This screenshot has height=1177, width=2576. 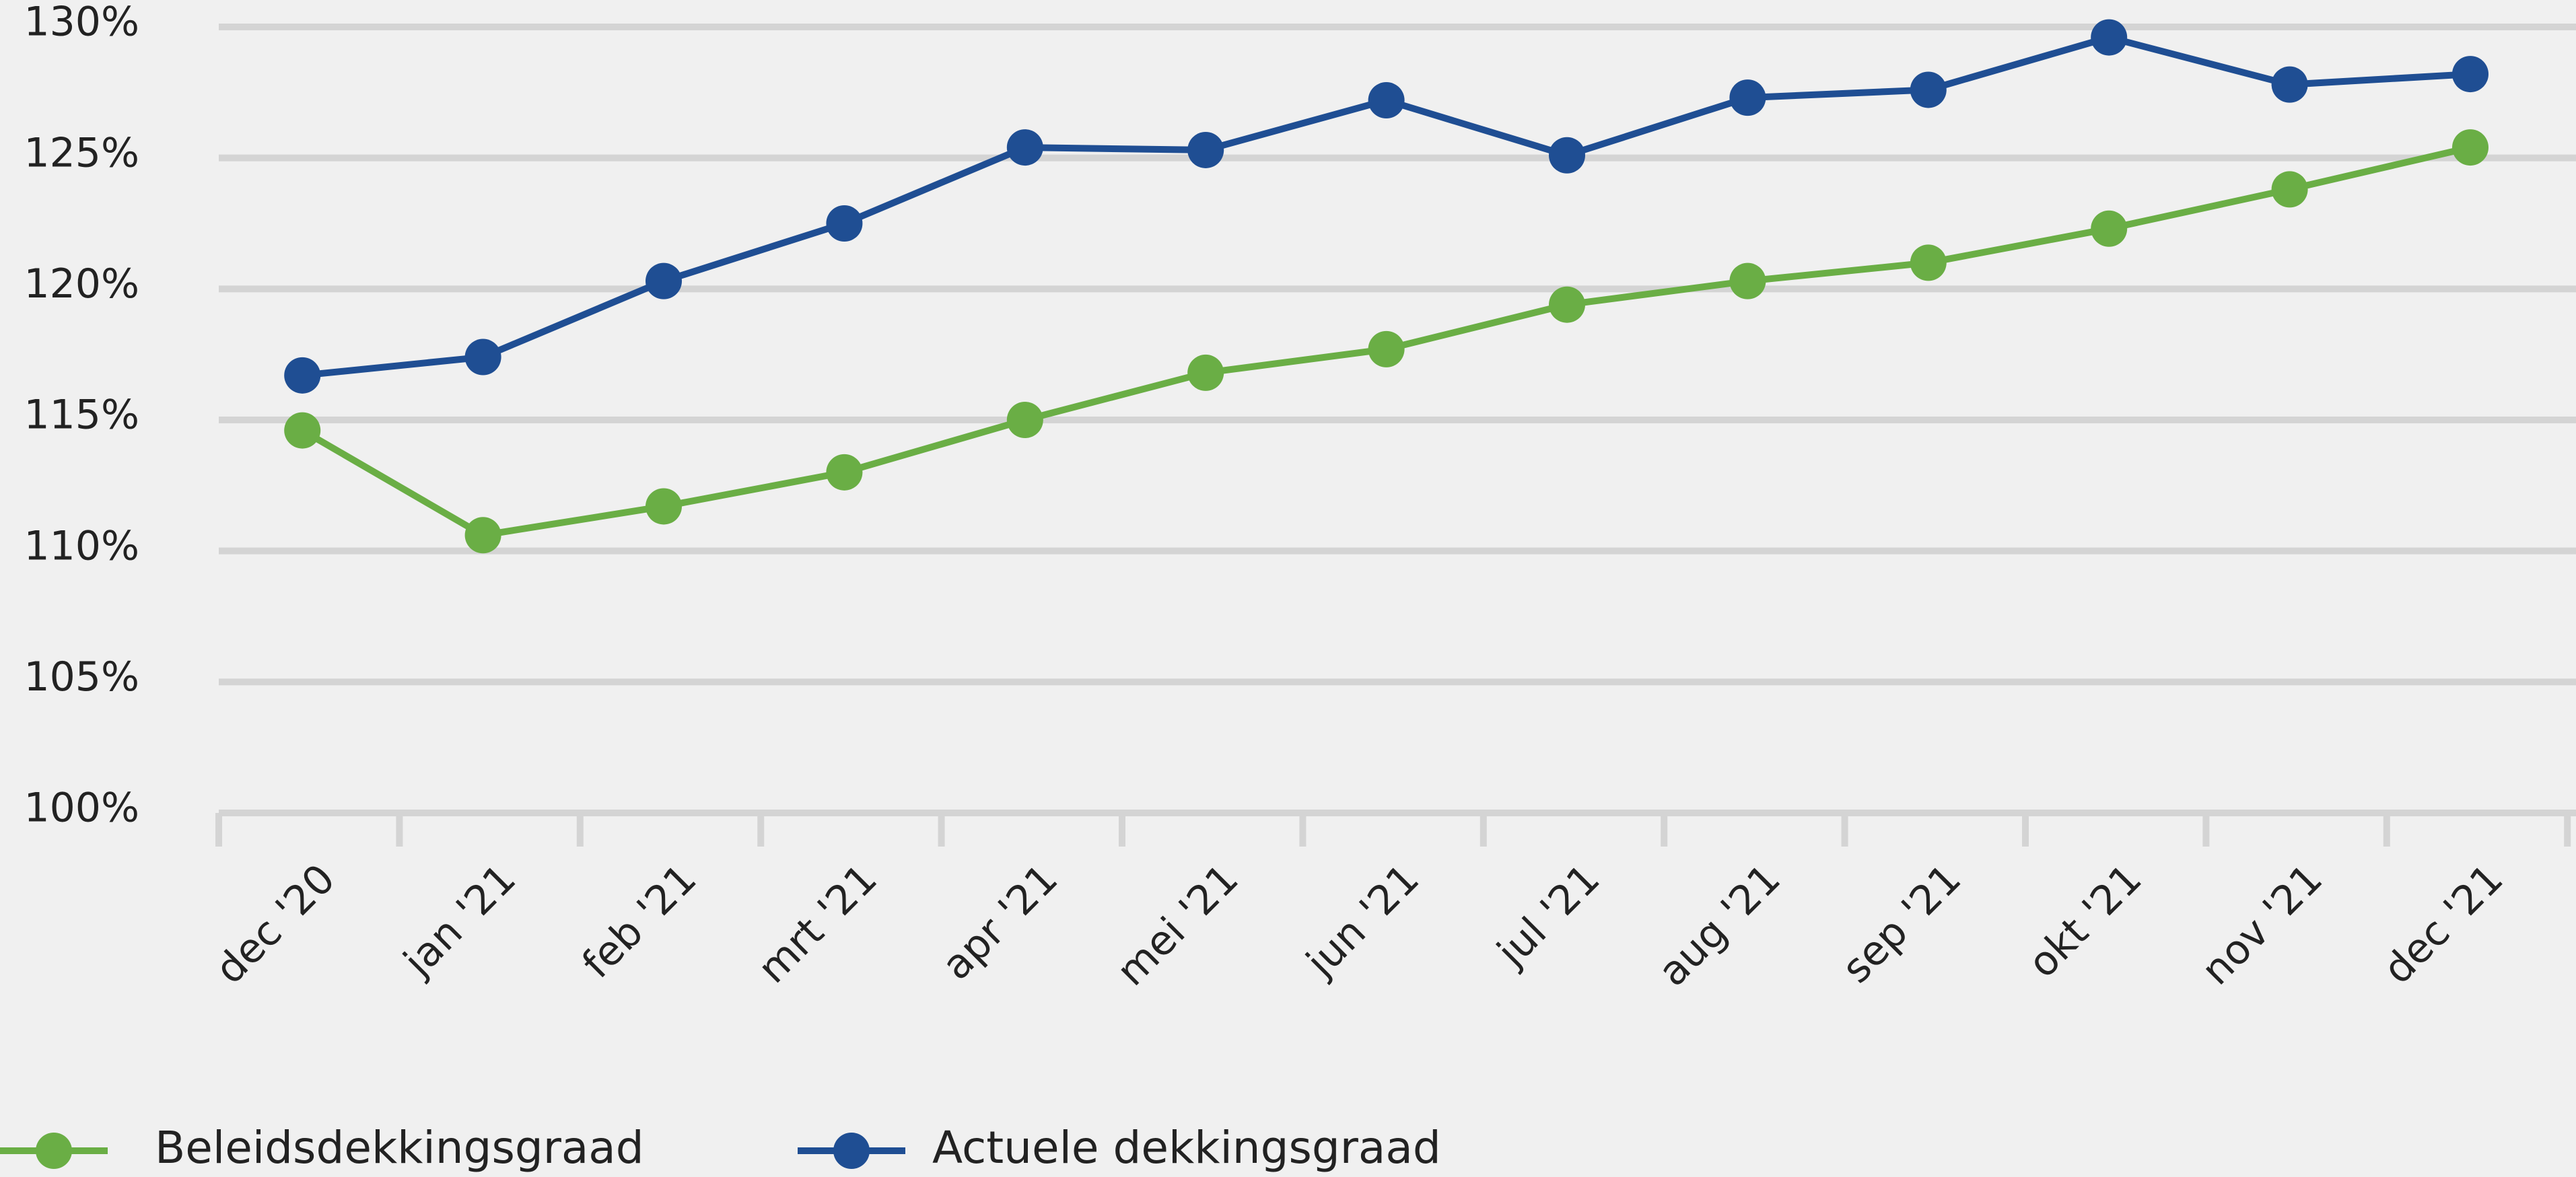 What do you see at coordinates (81, 415) in the screenshot?
I see `y-tick-label: 115%` at bounding box center [81, 415].